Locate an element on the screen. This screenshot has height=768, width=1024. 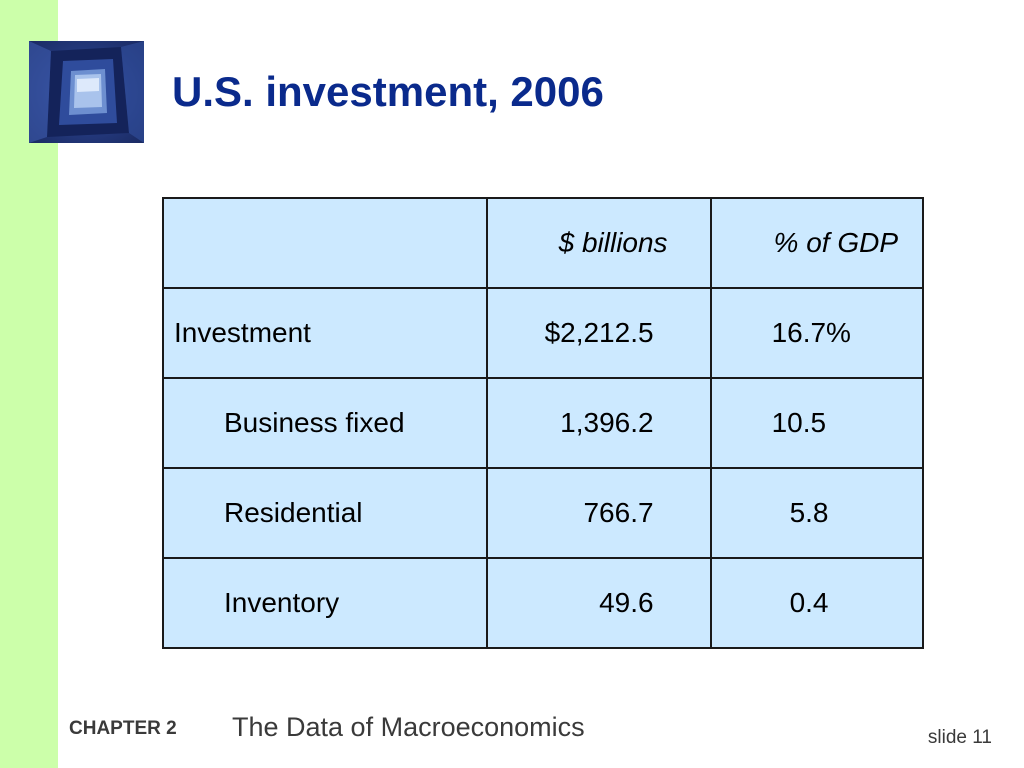
cell-pct-gdp: 10.5 is located at coordinates (817, 423).